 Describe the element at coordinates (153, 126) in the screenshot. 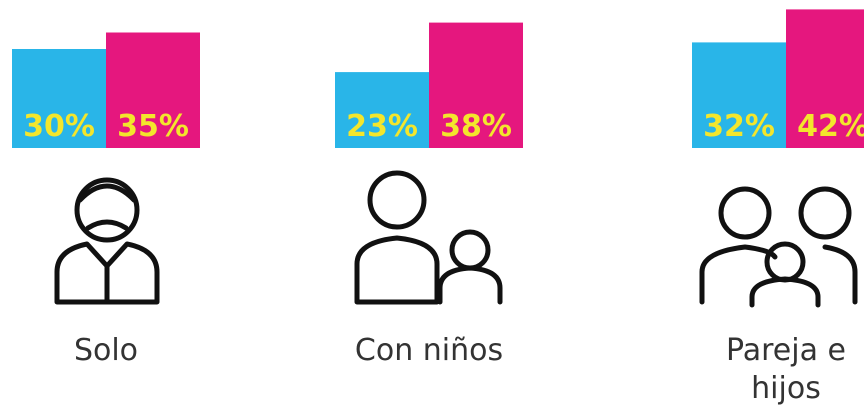

I see `value-label: 35%` at that location.